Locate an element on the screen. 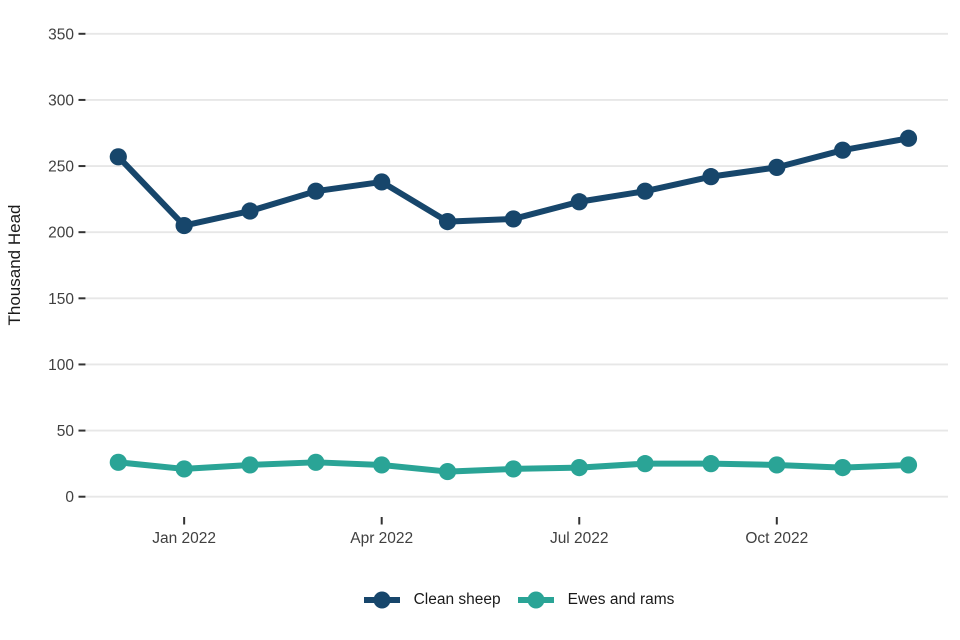 The width and height of the screenshot is (960, 640). chart-legend: Clean sheep Ewes and rams is located at coordinates (518, 600).